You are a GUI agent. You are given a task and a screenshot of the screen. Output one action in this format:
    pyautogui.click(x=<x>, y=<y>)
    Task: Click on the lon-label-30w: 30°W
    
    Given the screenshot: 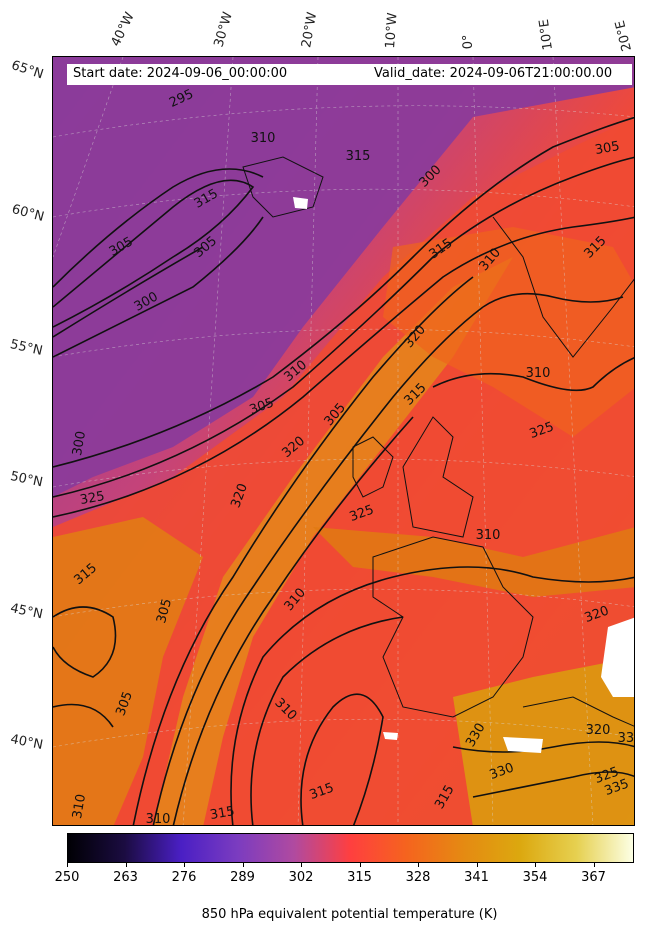 What is the action you would take?
    pyautogui.click(x=223, y=30)
    